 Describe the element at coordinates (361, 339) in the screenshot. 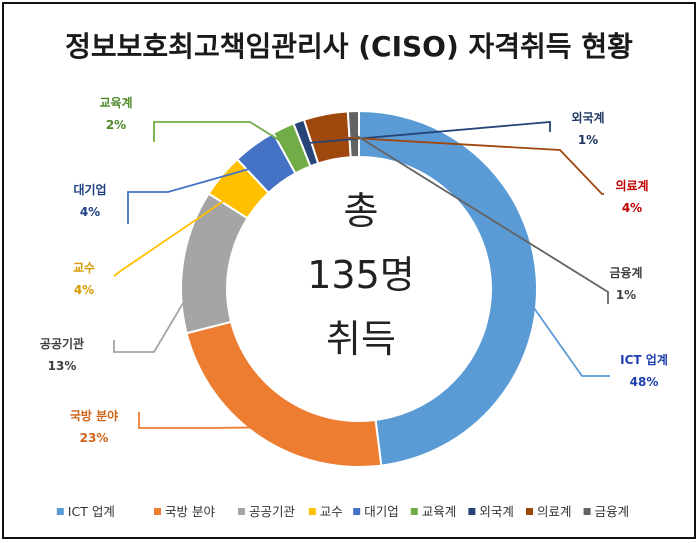

I see `center-text-line-3: 취득` at that location.